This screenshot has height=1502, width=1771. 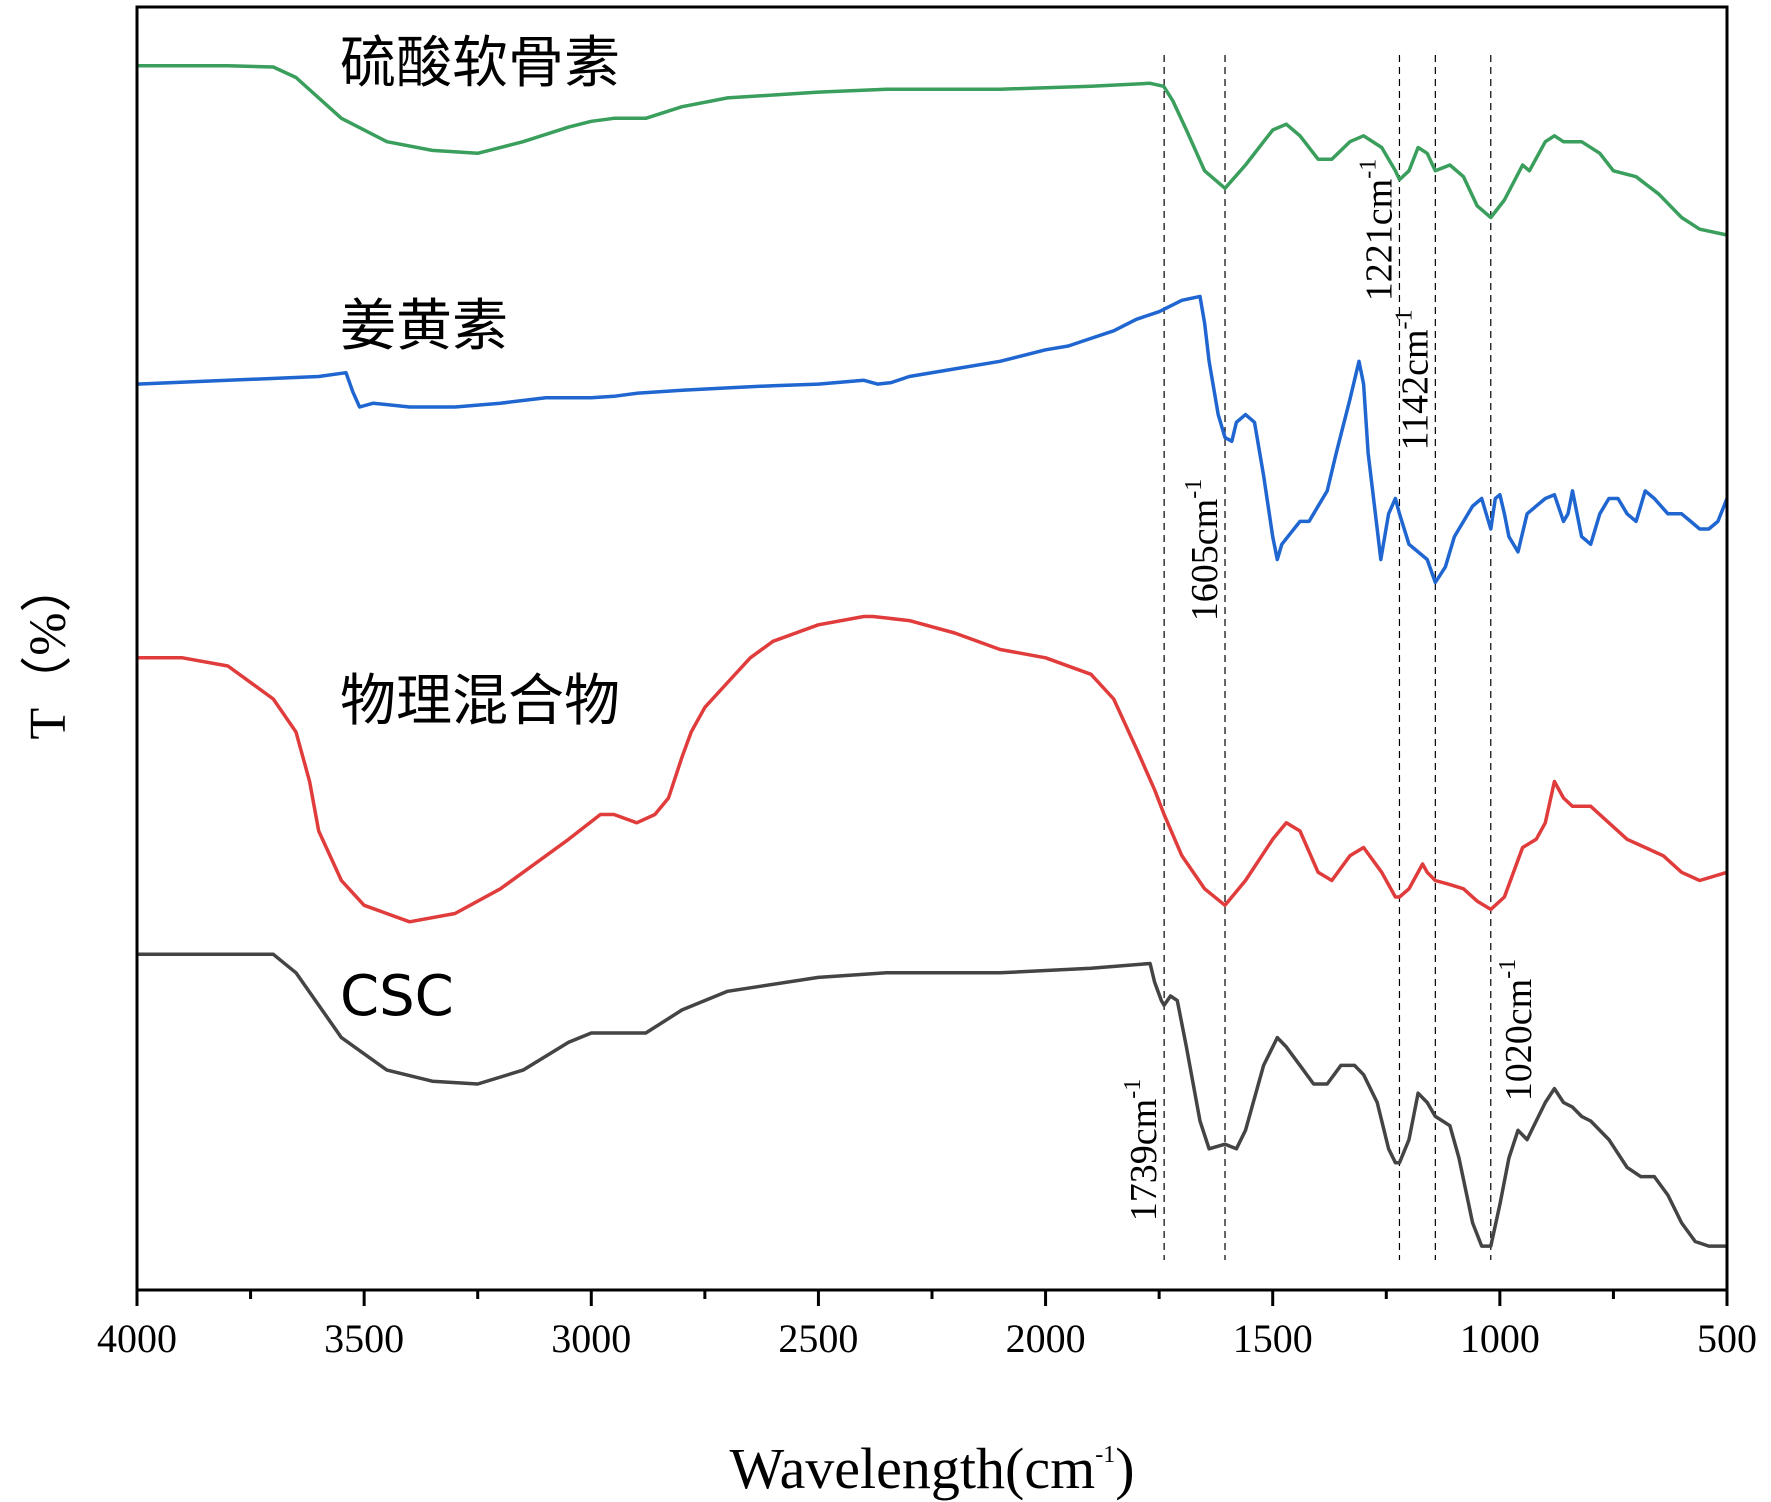 I want to click on reference-label-1020: 1020cm-1, so click(x=1517, y=1030).